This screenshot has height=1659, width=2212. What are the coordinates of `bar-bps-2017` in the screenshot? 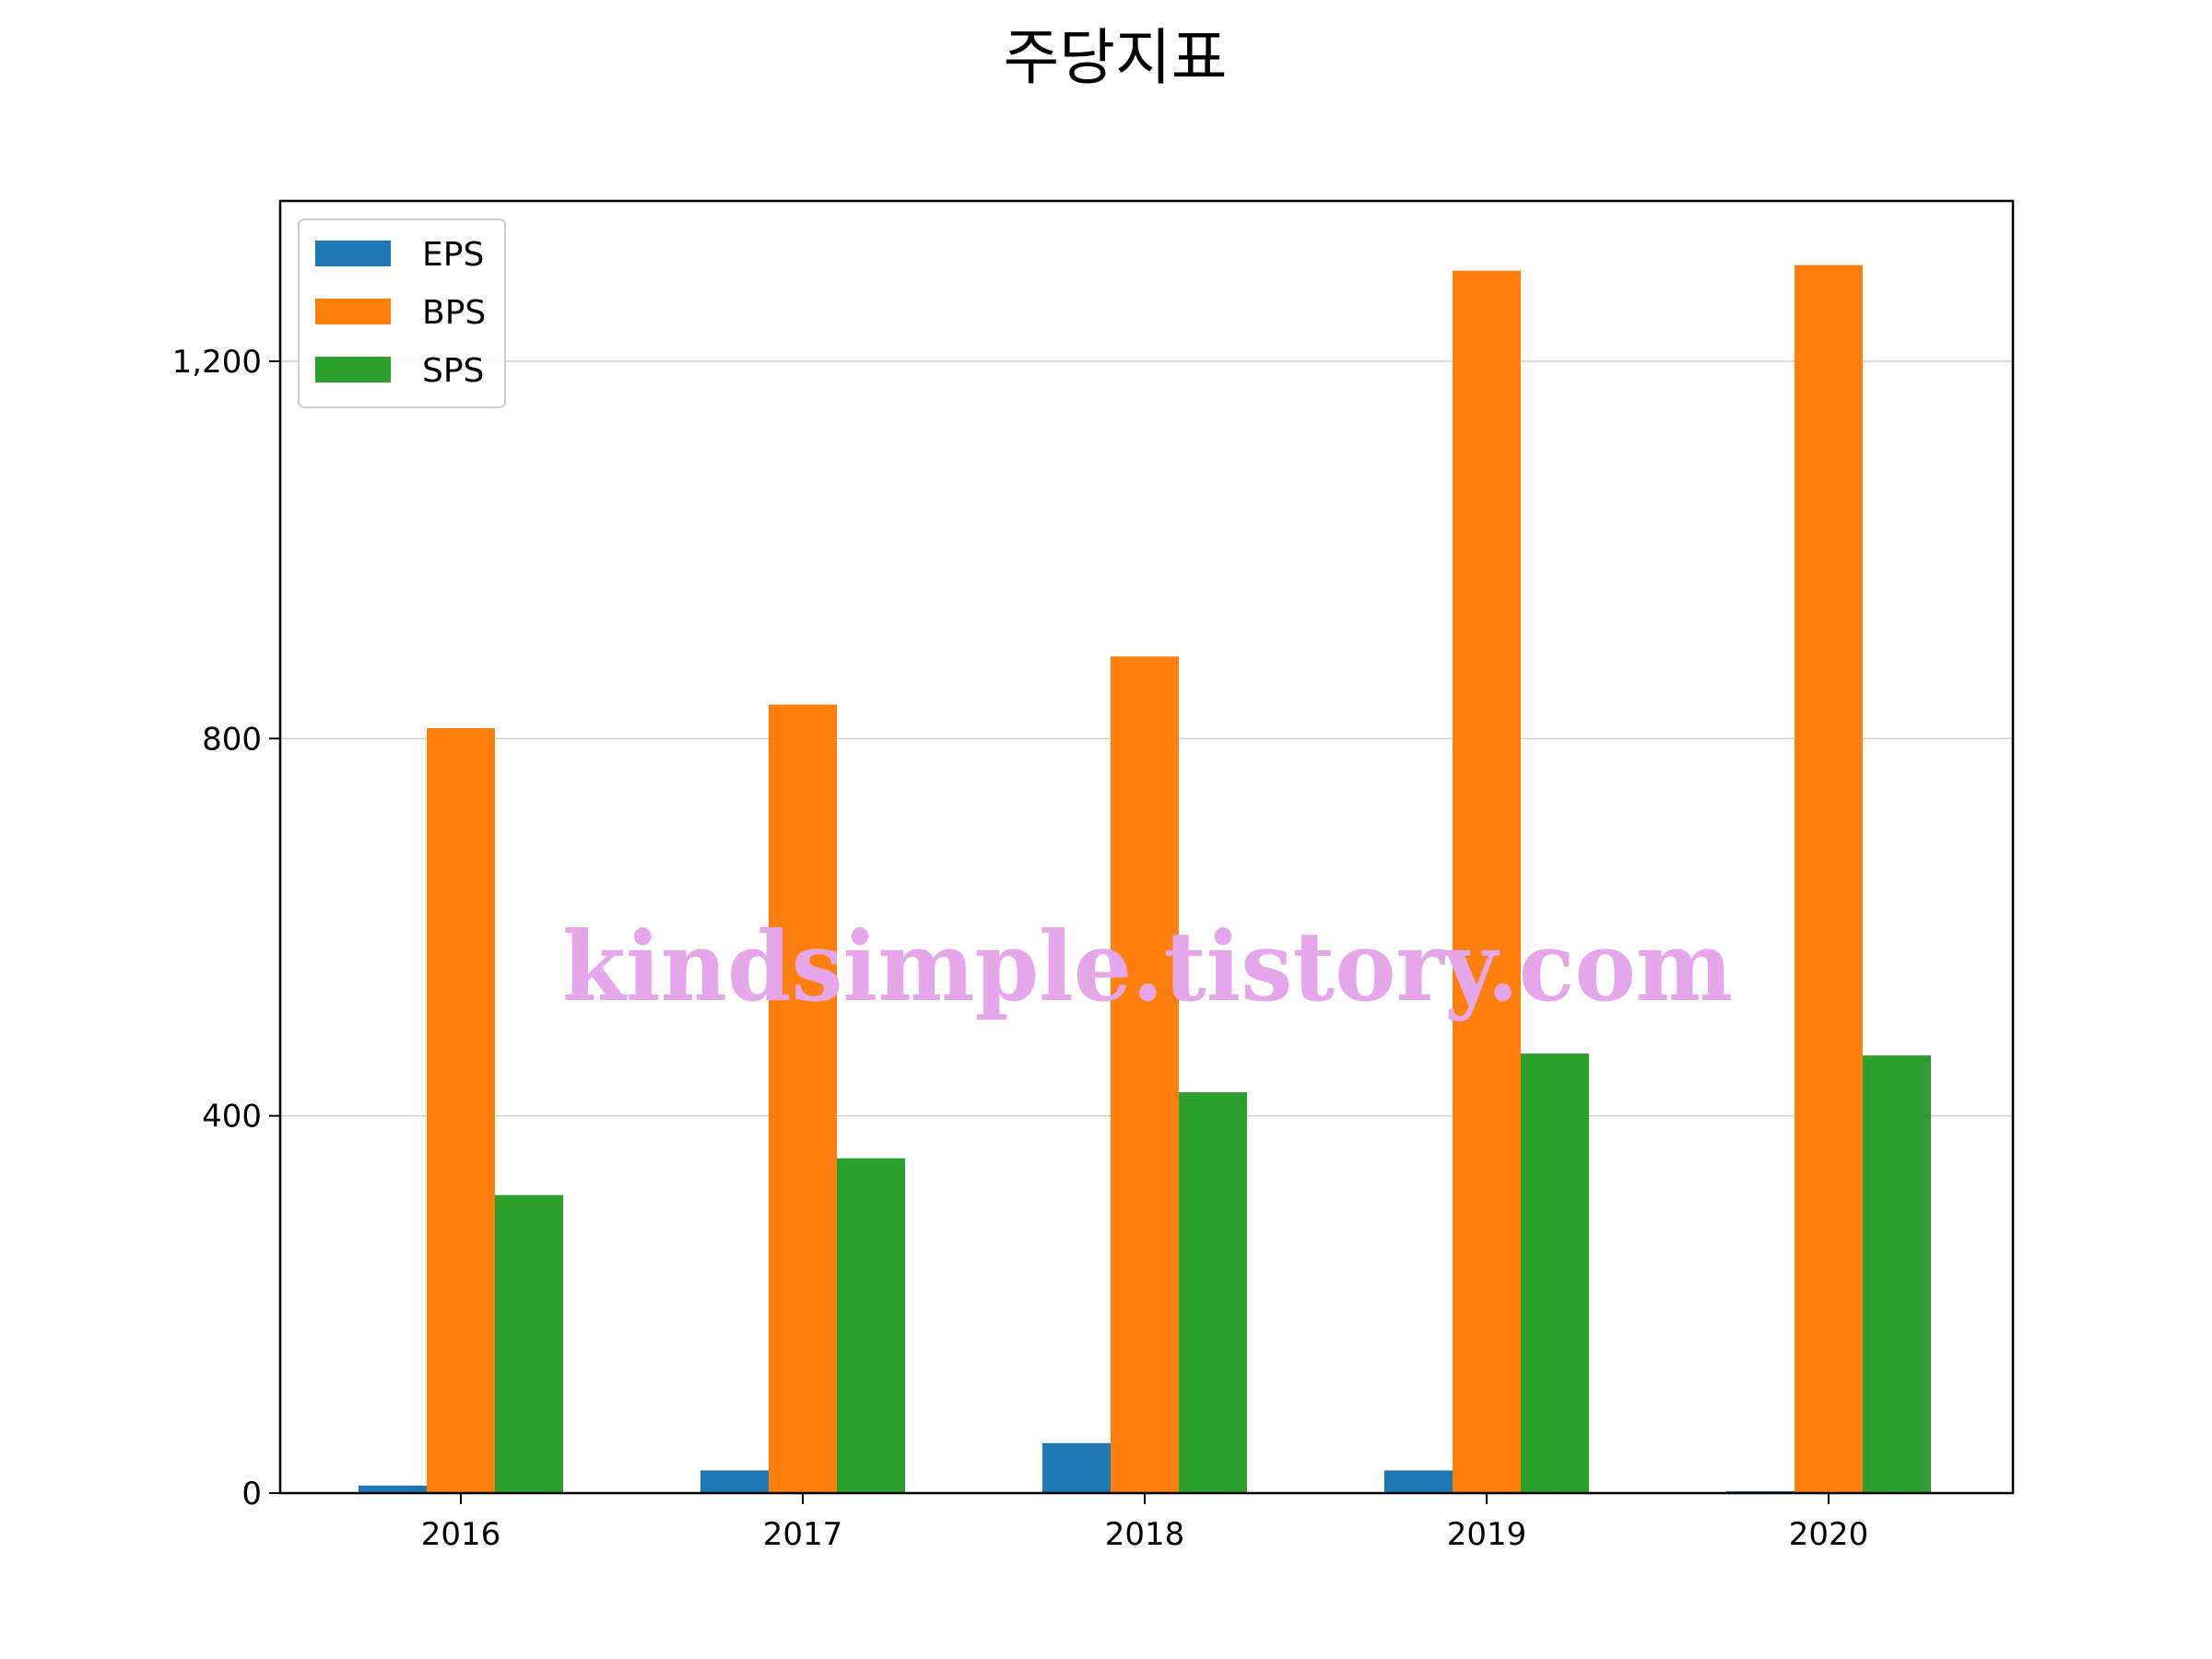 It's located at (803, 1098).